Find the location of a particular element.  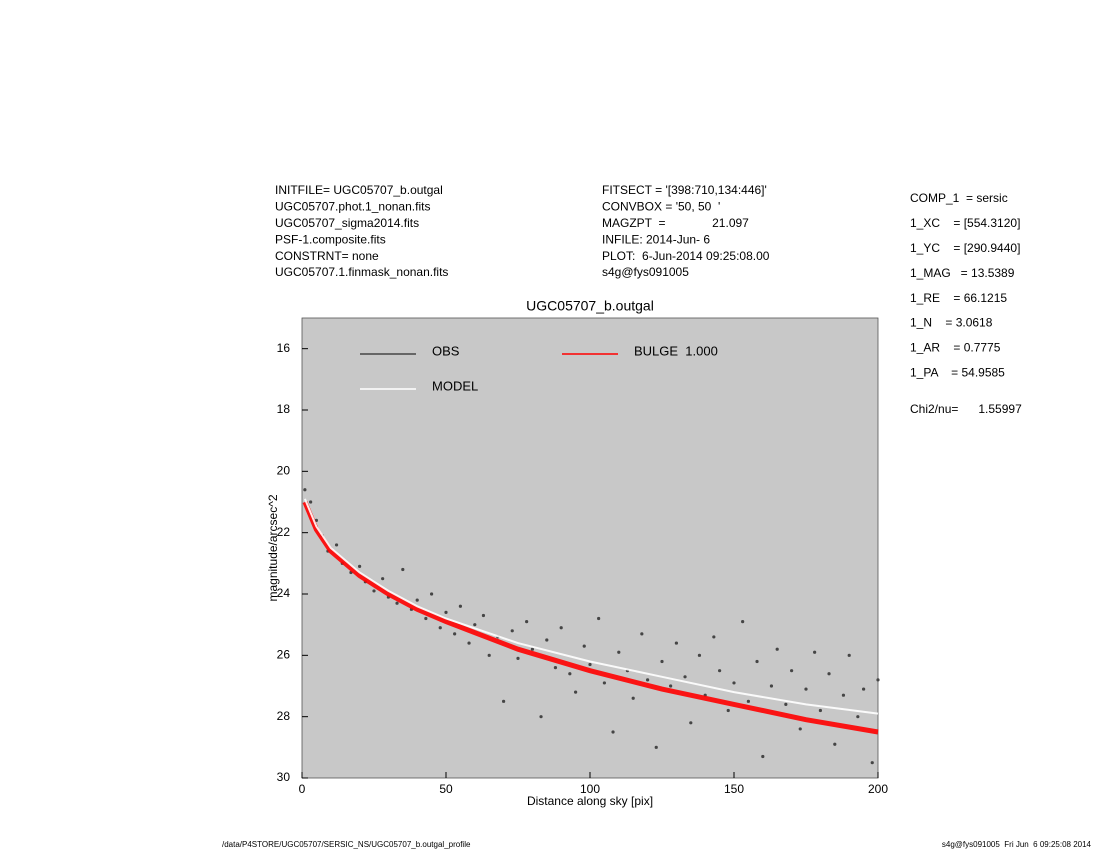

y-tick-label: 28 is located at coordinates (284, 716).